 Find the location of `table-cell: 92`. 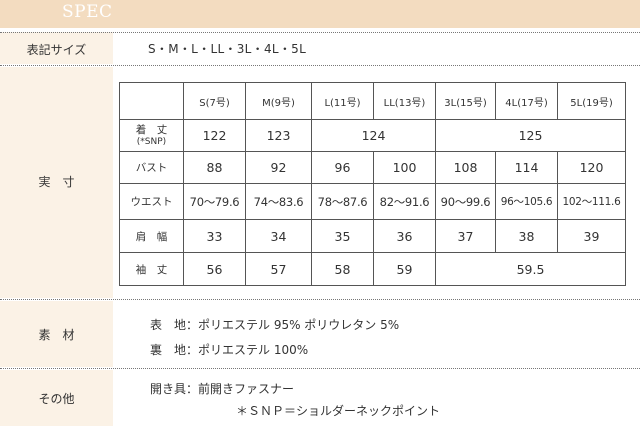

table-cell: 92 is located at coordinates (278, 167).